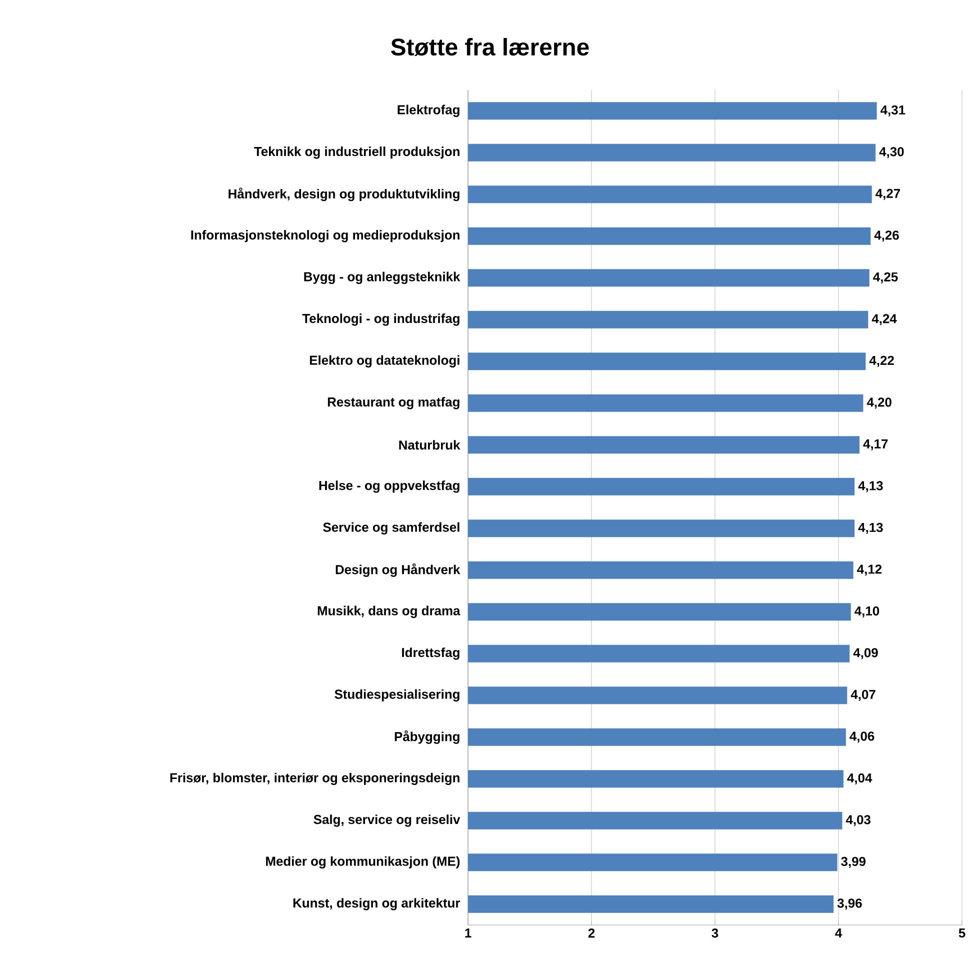 This screenshot has height=964, width=979. Describe the element at coordinates (884, 320) in the screenshot. I see `data-label: 4,24` at that location.